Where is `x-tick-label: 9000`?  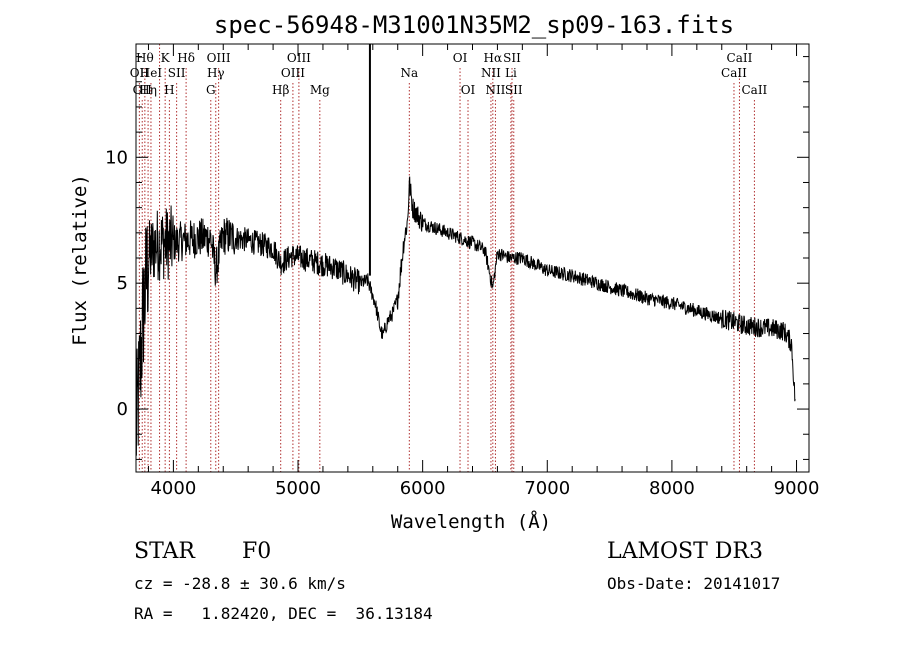
x-tick-label: 9000 is located at coordinates (797, 488).